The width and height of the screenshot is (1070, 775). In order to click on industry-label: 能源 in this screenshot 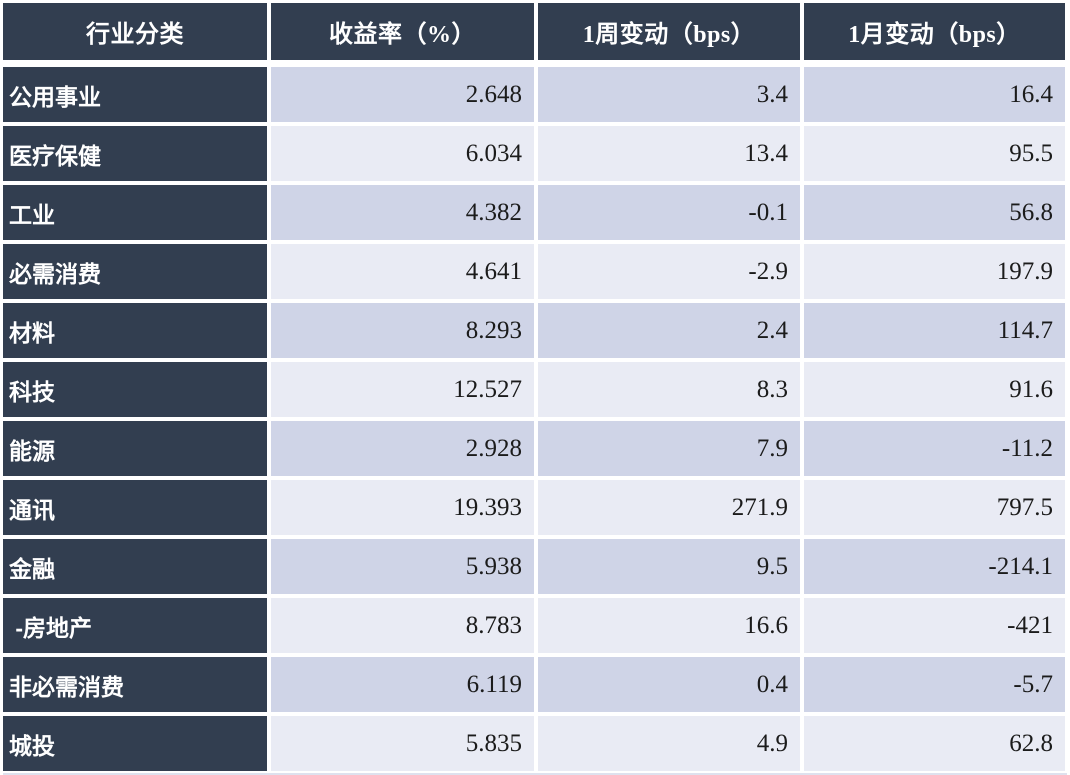, I will do `click(135, 448)`.